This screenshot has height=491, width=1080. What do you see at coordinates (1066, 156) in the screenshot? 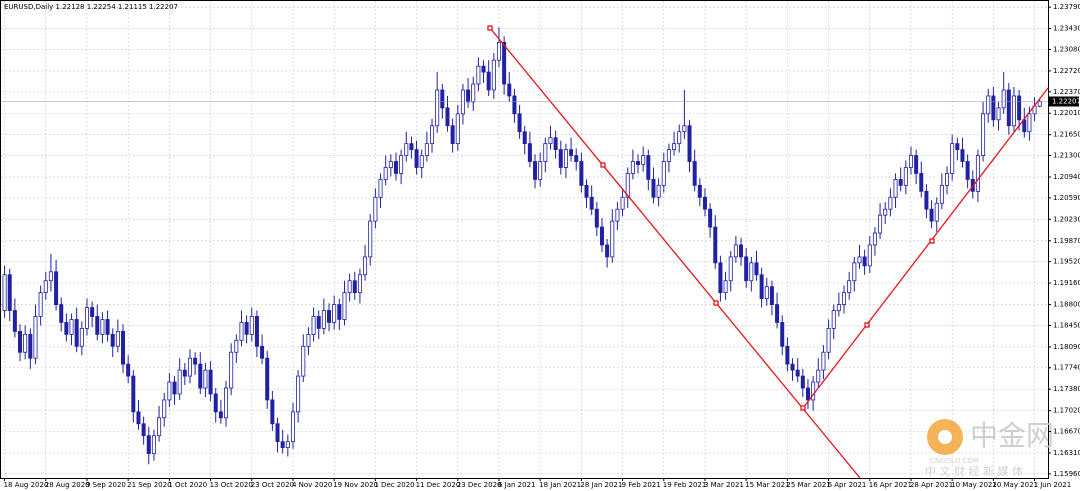
I see `y-tick-label: 1.21300` at bounding box center [1066, 156].